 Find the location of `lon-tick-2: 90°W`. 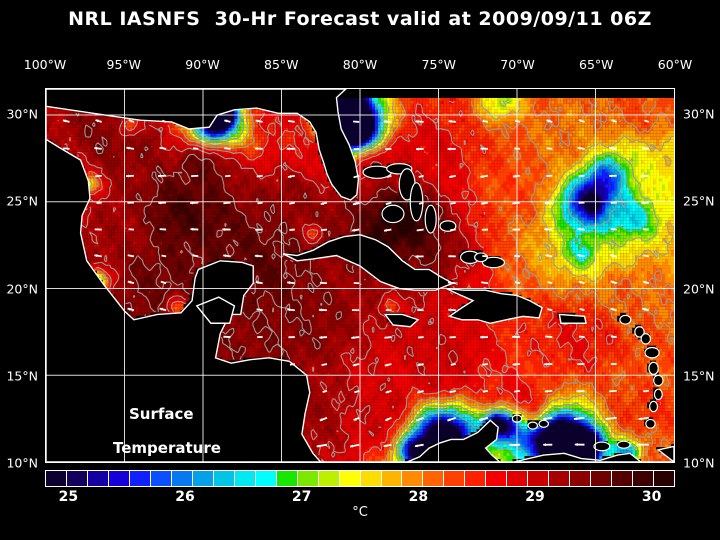

lon-tick-2: 90°W is located at coordinates (202, 64).